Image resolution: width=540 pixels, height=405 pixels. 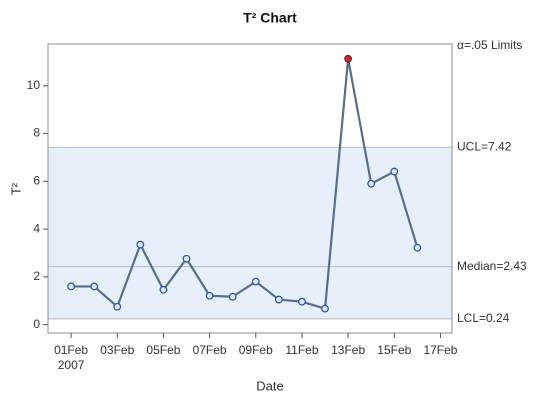 I want to click on x-tick-label: 07Feb, so click(x=210, y=350).